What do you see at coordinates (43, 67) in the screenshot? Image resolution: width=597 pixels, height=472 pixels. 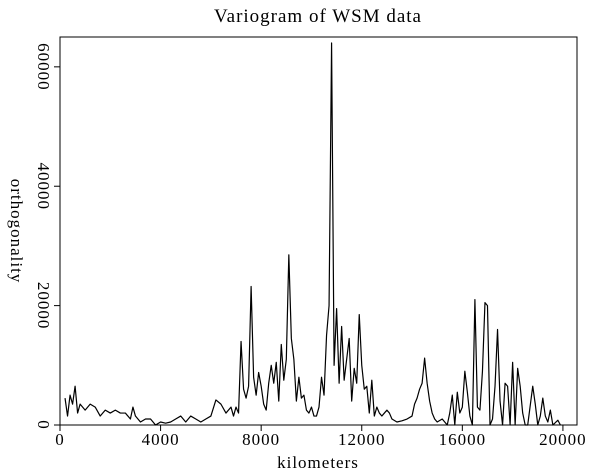 I see `y-tick-label: 60000` at bounding box center [43, 67].